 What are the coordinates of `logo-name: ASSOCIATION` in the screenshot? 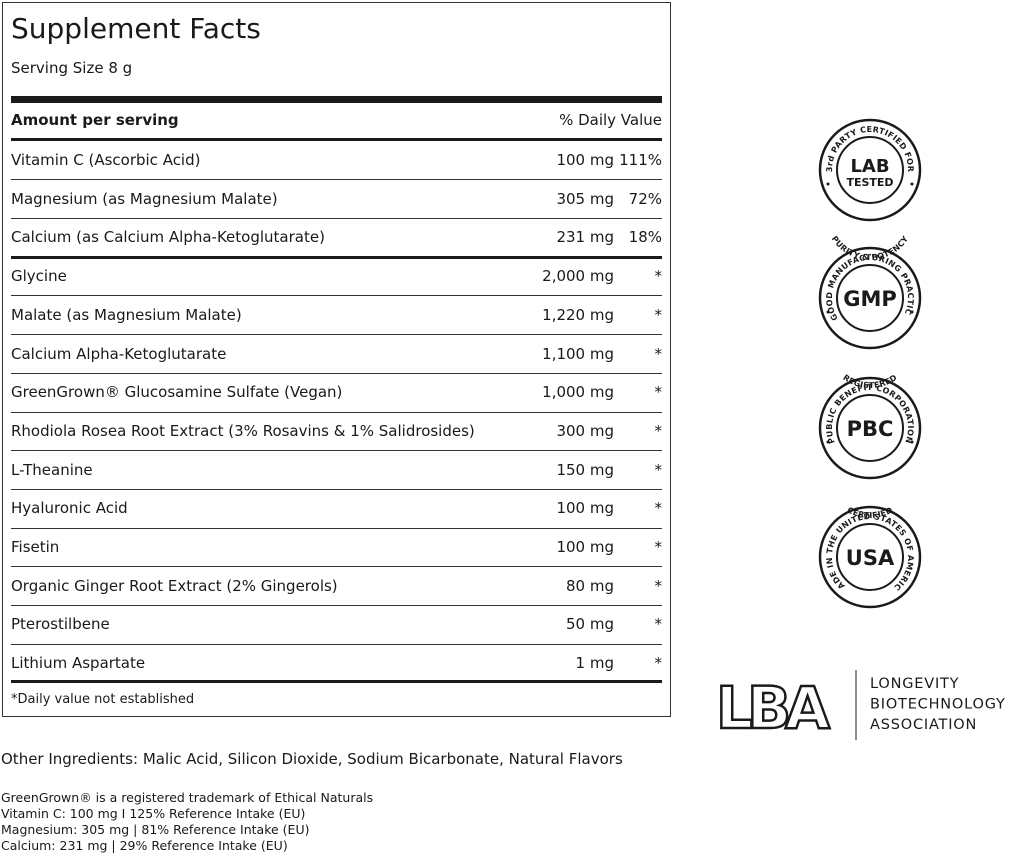 It's located at (923, 725).